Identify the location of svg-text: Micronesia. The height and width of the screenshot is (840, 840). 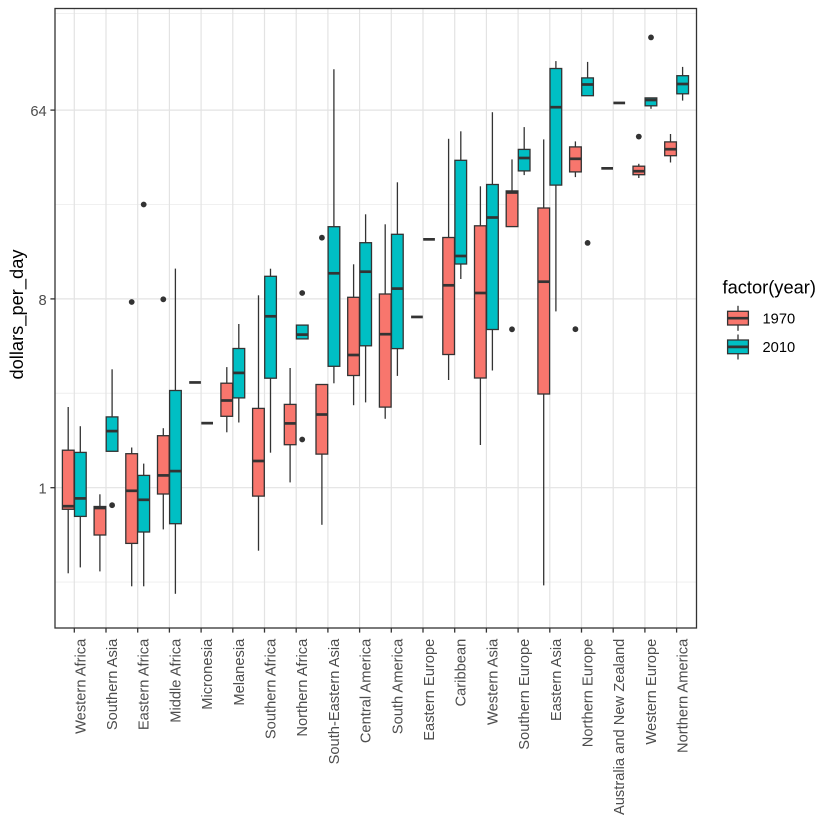
(208, 674).